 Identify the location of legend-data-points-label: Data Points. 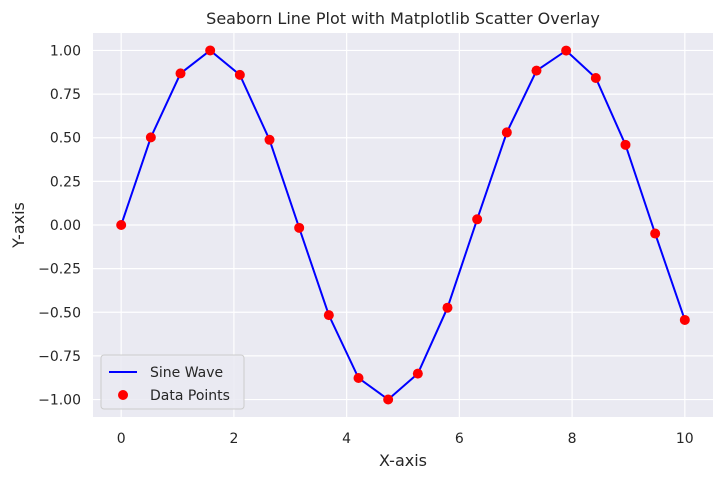
(190, 396).